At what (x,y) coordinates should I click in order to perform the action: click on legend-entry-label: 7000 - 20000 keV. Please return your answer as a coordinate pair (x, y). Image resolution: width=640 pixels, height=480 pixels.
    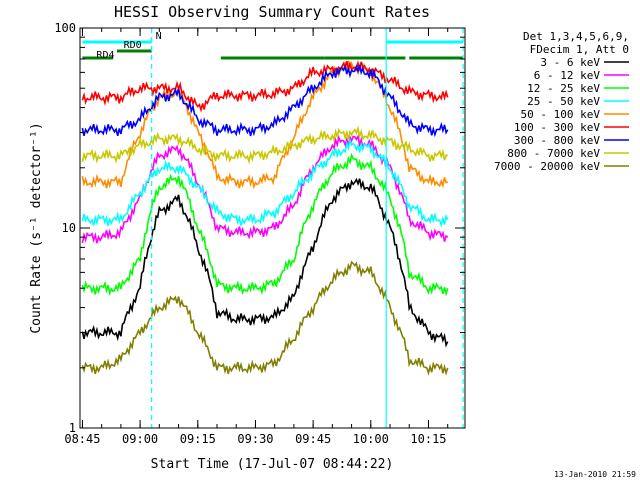
    Looking at the image, I should click on (547, 166).